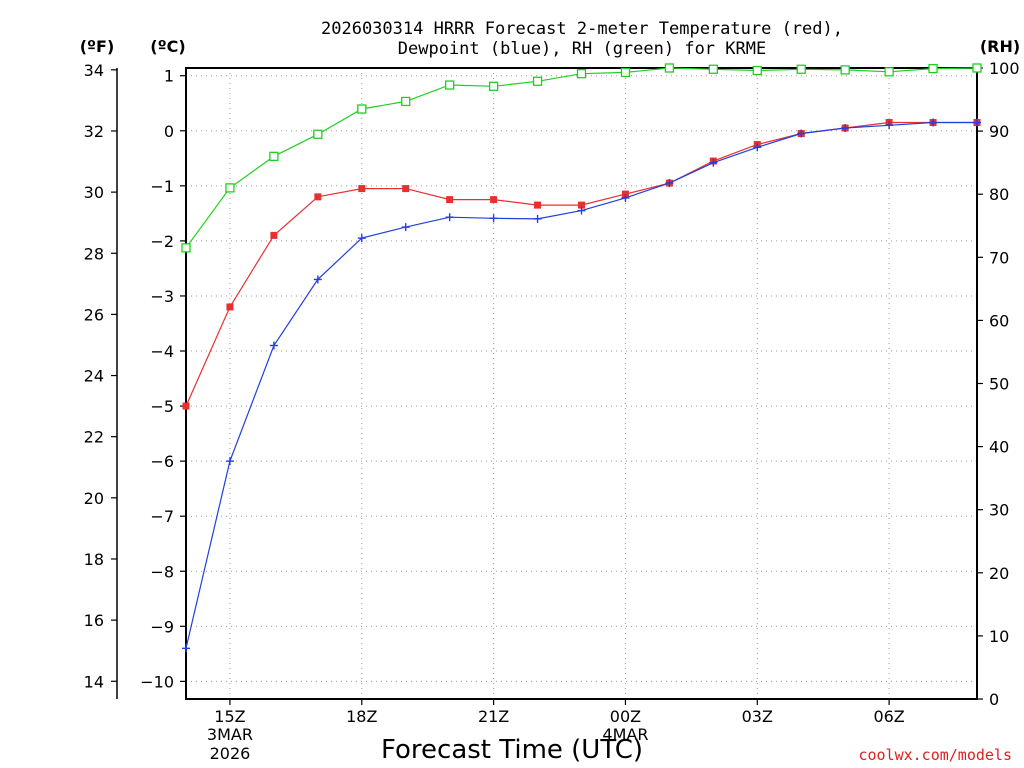 This screenshot has height=768, width=1024. What do you see at coordinates (935, 755) in the screenshot?
I see `credit-link: coolwx.com/models` at bounding box center [935, 755].